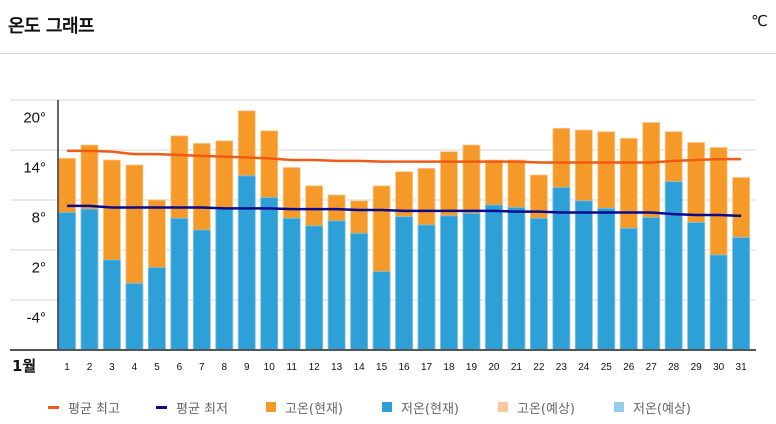 This screenshot has width=776, height=424. I want to click on x-tick-label: 12, so click(315, 367).